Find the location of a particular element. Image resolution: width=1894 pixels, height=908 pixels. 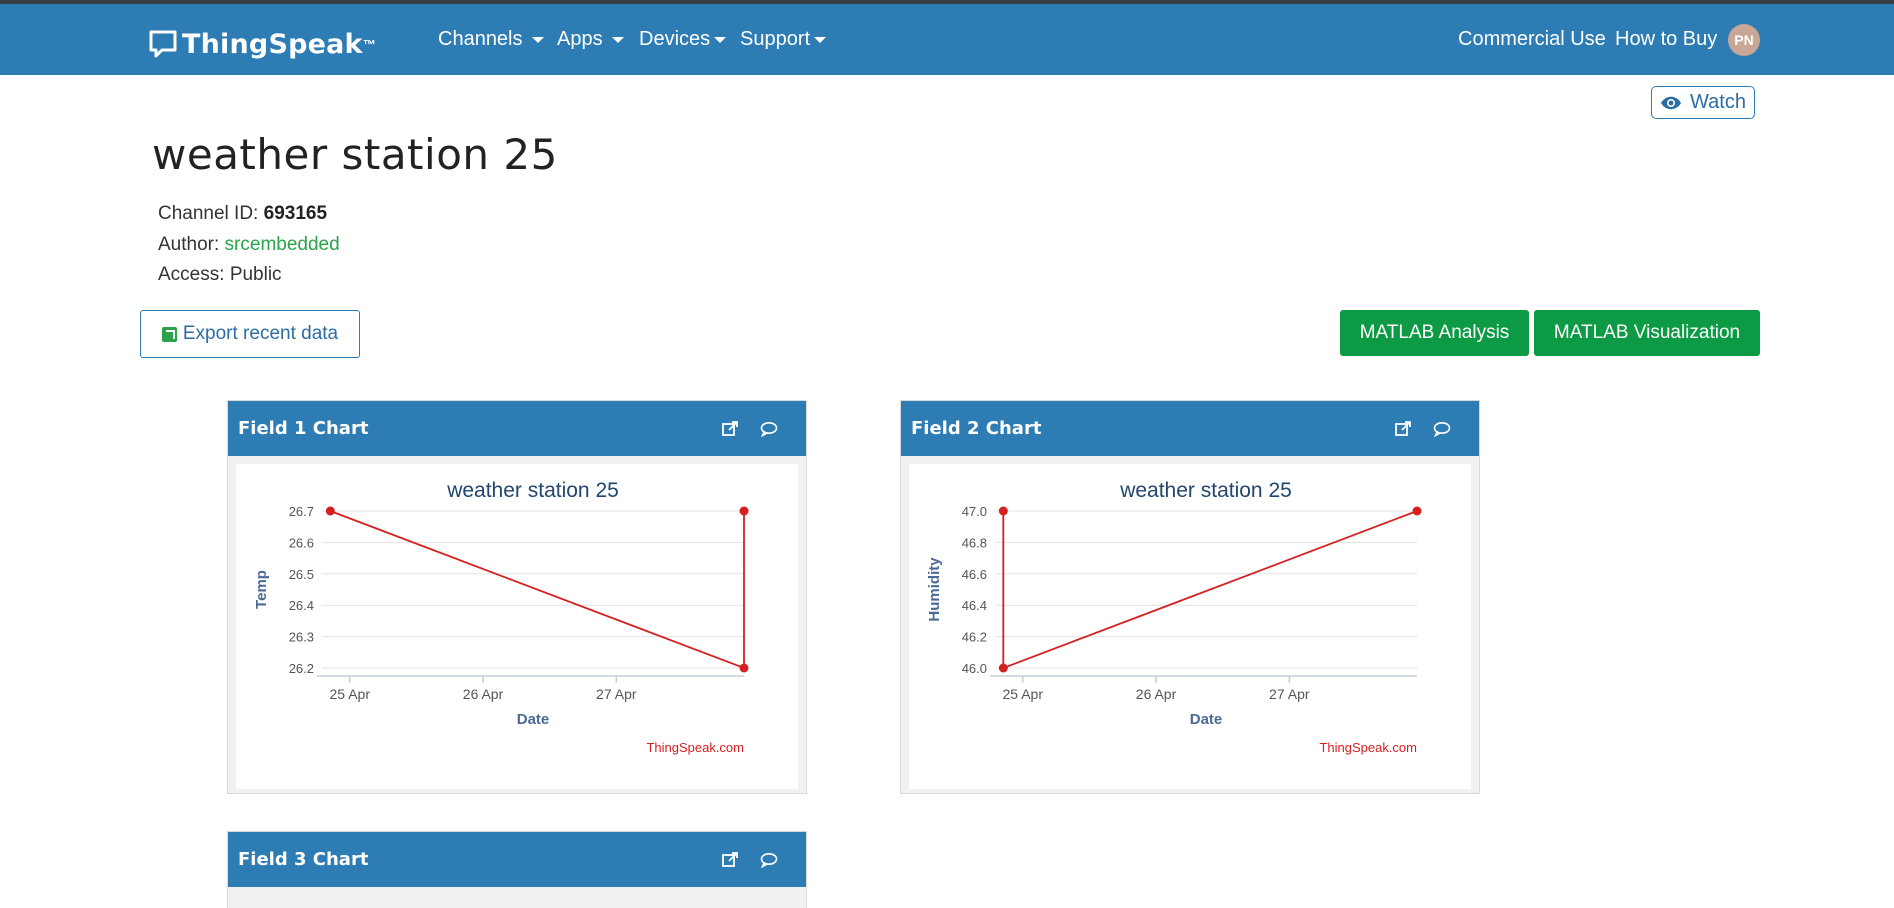

nav-devices-menu: Devices is located at coordinates (683, 39).